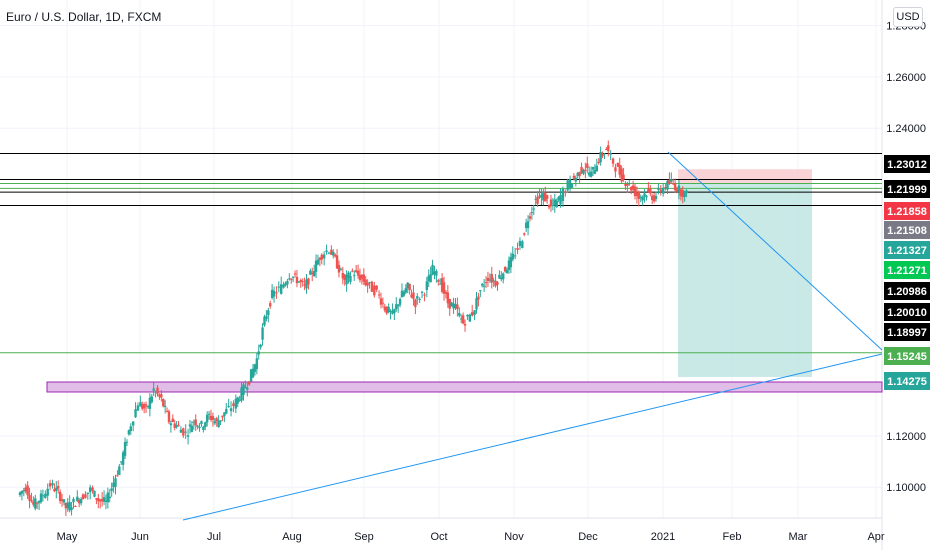 The height and width of the screenshot is (555, 932). What do you see at coordinates (908, 17) in the screenshot?
I see `currency-button: USD` at bounding box center [908, 17].